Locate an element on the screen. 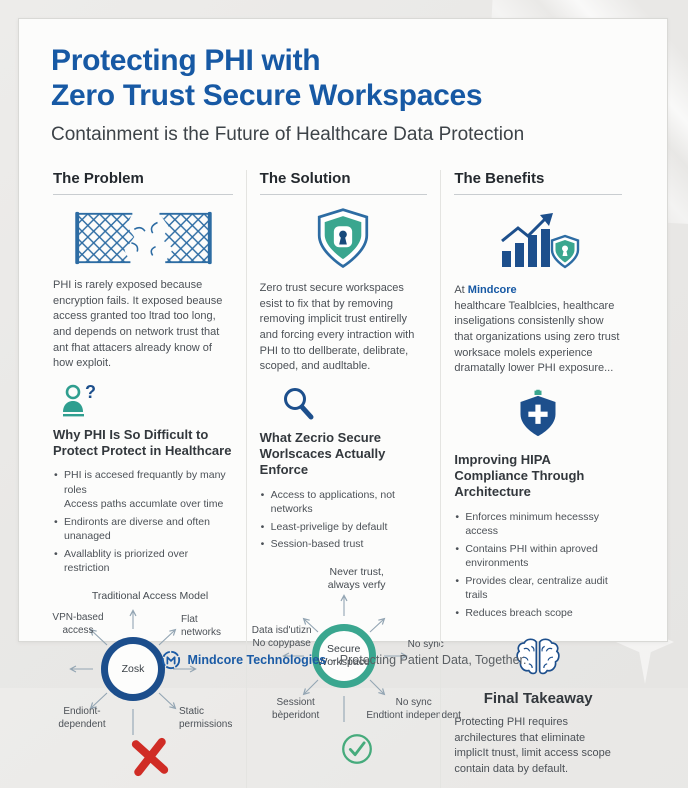 Image resolution: width=688 pixels, height=788 pixels. label-never-trust: Never trust, always verfy is located at coordinates (356, 578).